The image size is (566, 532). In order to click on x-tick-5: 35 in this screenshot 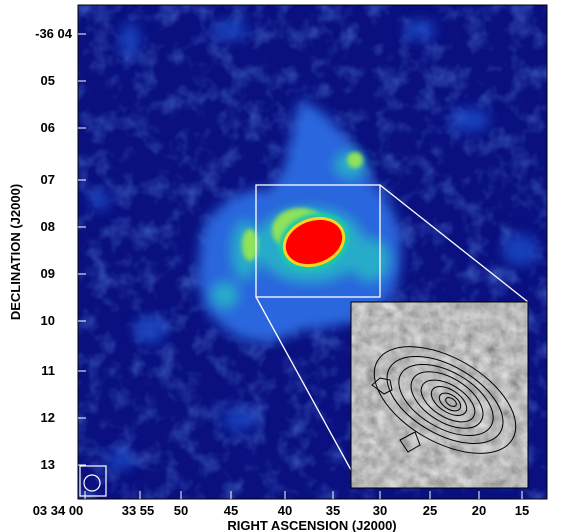, I will do `click(333, 510)`.